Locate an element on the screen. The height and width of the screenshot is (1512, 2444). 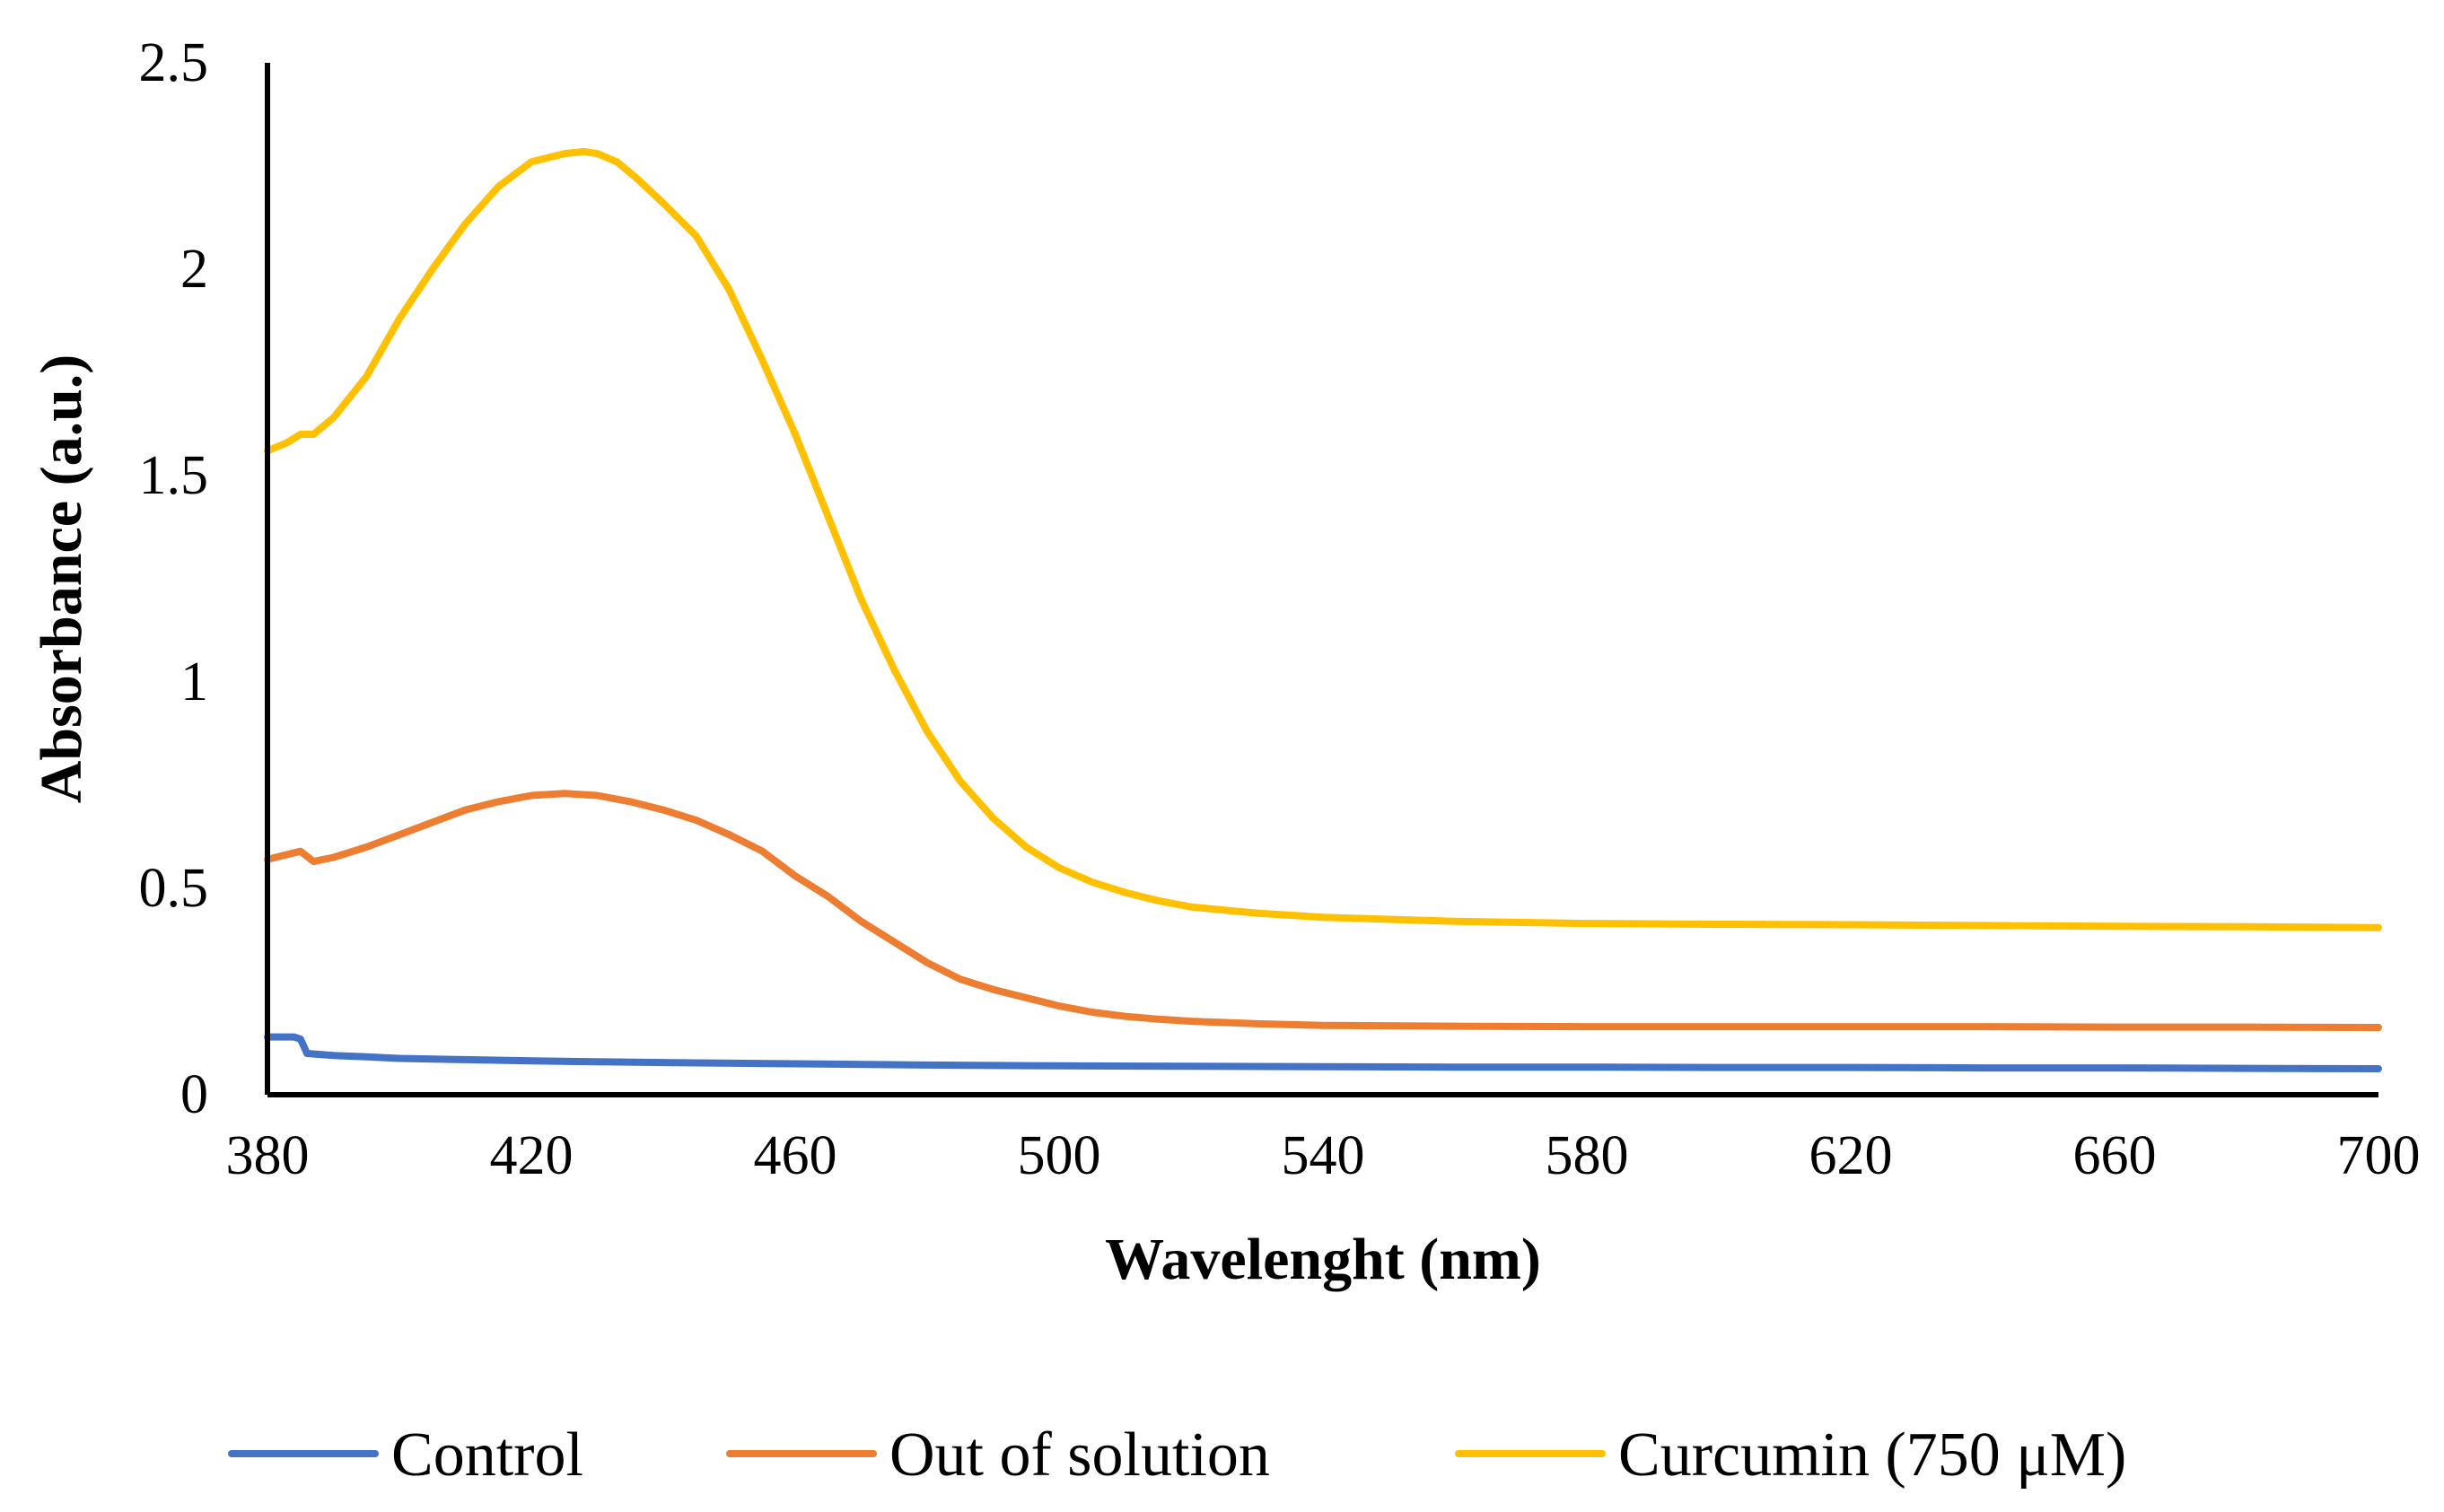
legend: Control Out of solution Curcumin (750 μM) is located at coordinates (1177, 1455).